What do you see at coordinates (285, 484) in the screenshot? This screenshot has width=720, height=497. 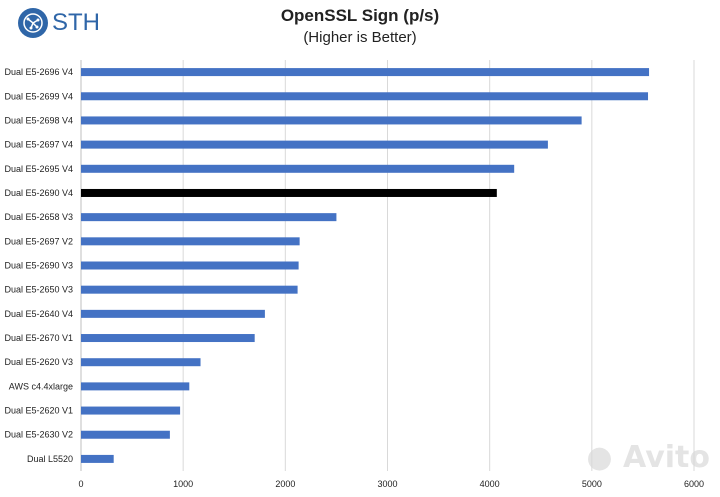 I see `x-tick-label: 2000` at bounding box center [285, 484].